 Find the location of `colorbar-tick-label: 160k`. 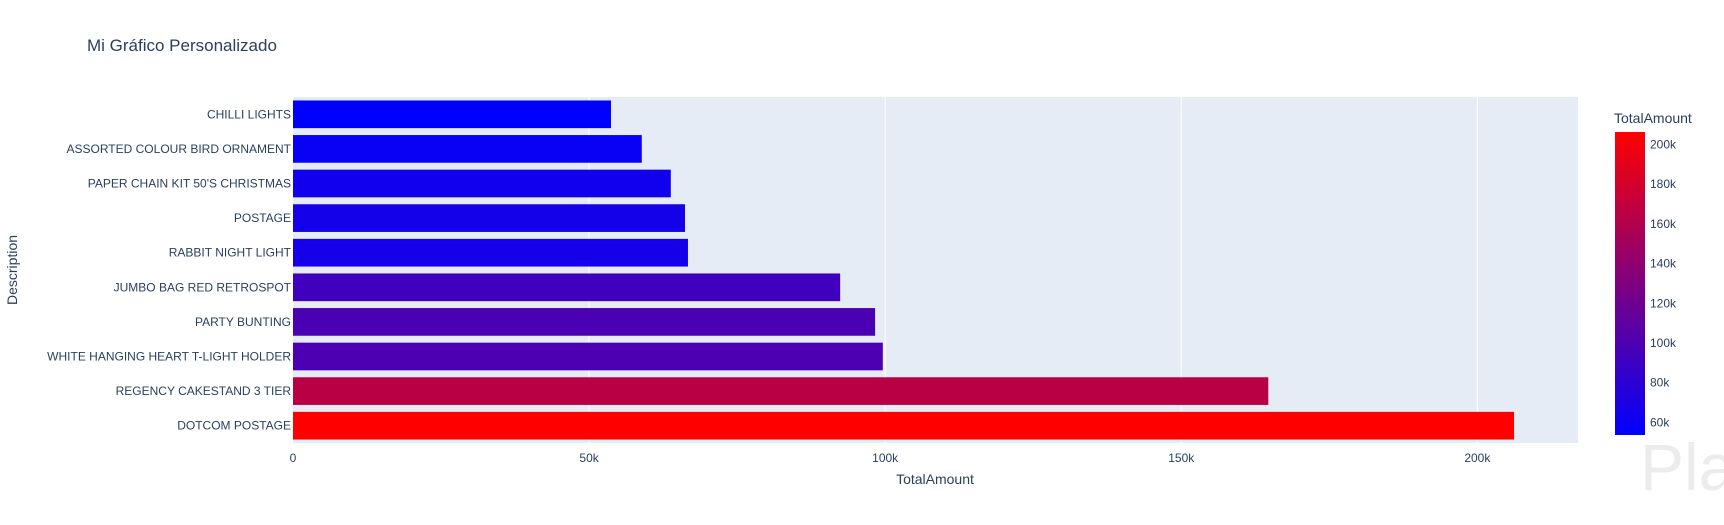

colorbar-tick-label: 160k is located at coordinates (1663, 224).